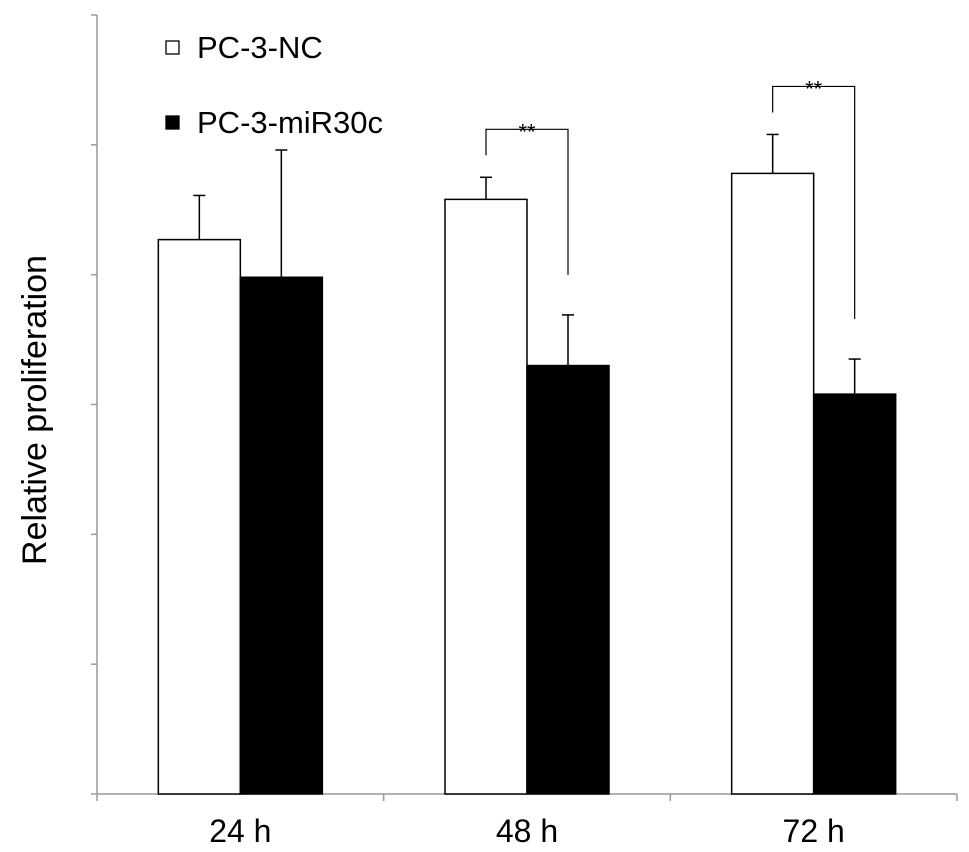  I want to click on y-axis-label: Relative proliferation, so click(35, 410).